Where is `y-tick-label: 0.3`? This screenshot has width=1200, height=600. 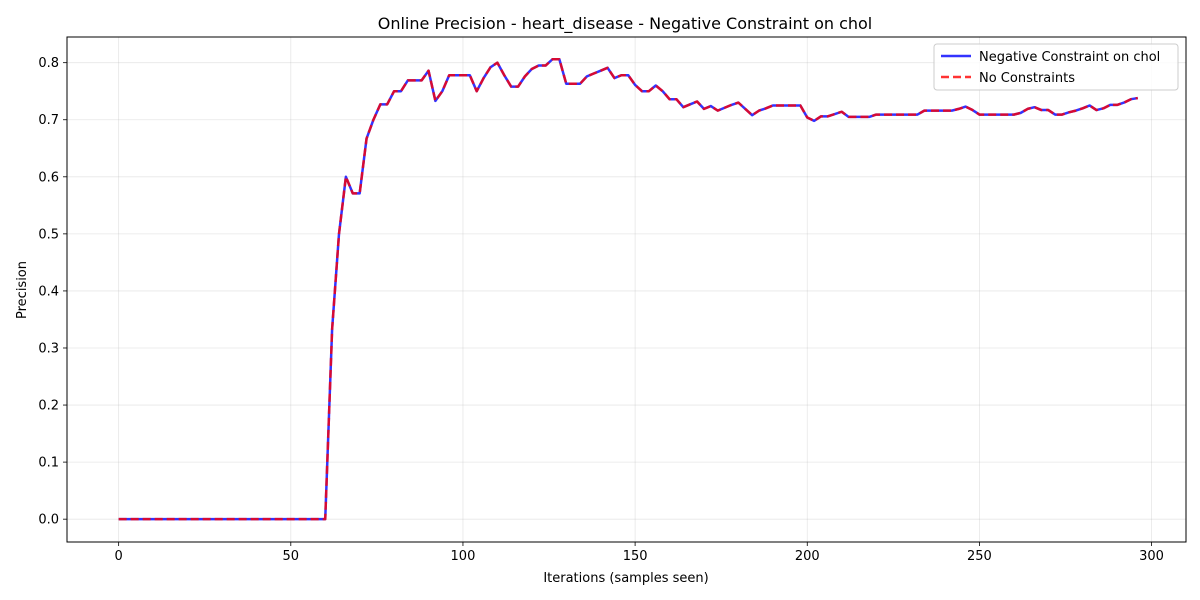 y-tick-label: 0.3 is located at coordinates (48, 348).